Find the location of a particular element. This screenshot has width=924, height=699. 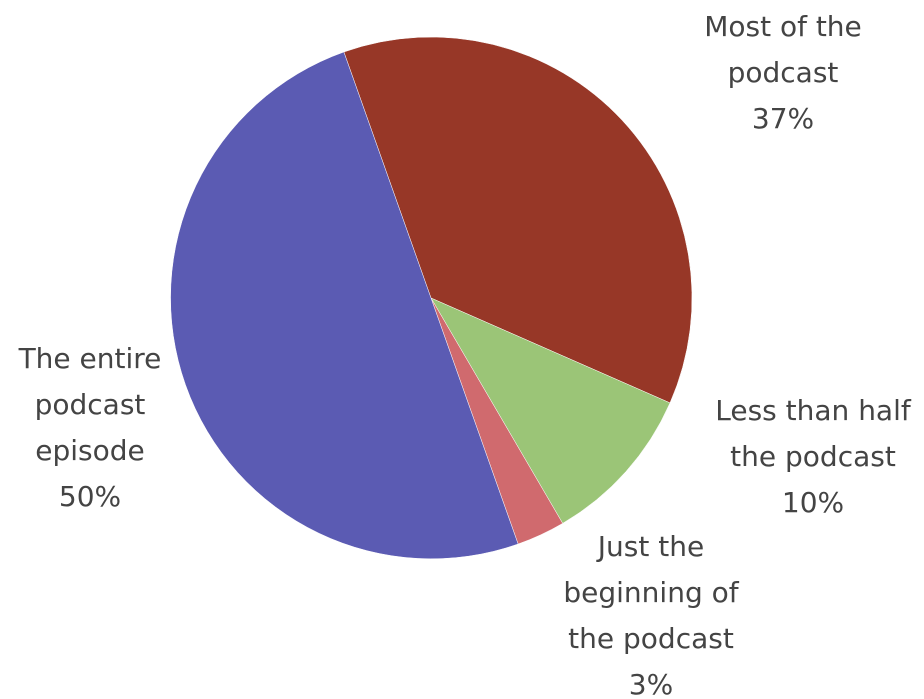

slice-label-line: Most of the is located at coordinates (783, 26).